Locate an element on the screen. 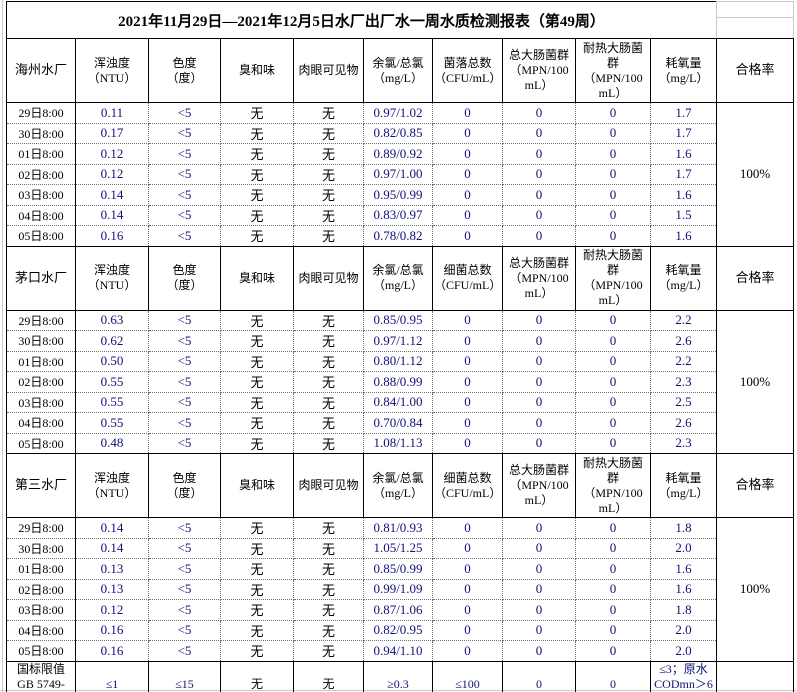 The image size is (797, 692). value-cell: 1.8 is located at coordinates (683, 610).